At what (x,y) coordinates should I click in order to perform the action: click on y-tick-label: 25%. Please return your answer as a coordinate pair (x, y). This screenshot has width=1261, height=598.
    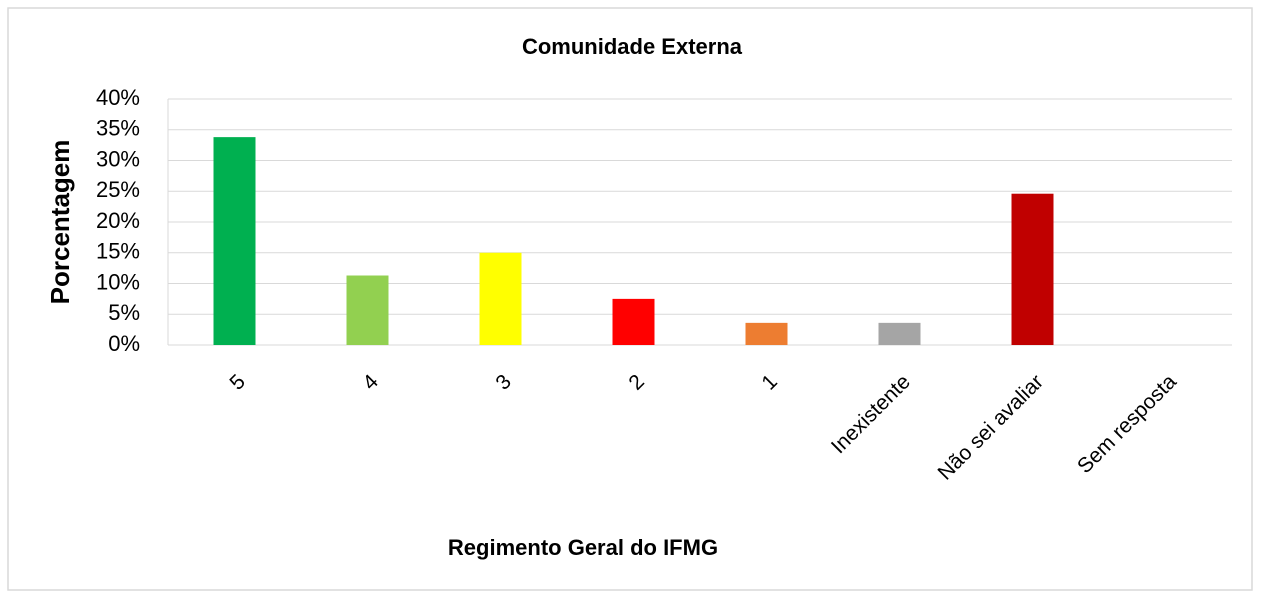
    Looking at the image, I should click on (118, 189).